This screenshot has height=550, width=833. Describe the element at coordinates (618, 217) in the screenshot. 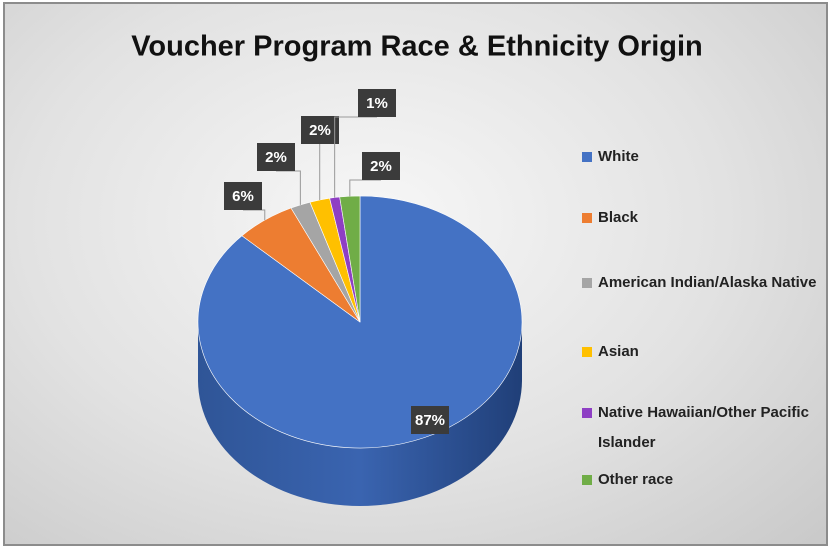

I see `legend-label: Black` at that location.